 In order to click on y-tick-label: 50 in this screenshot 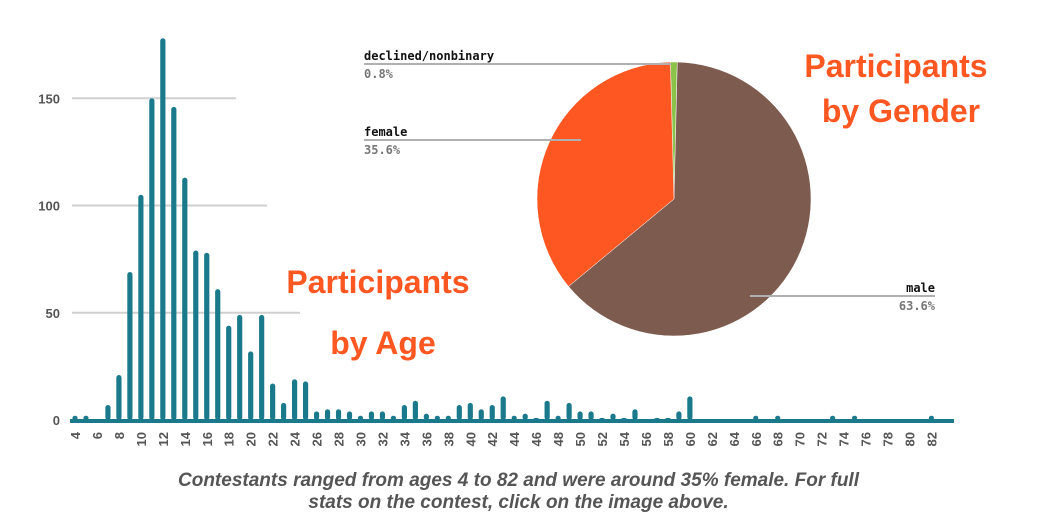, I will do `click(53, 313)`.